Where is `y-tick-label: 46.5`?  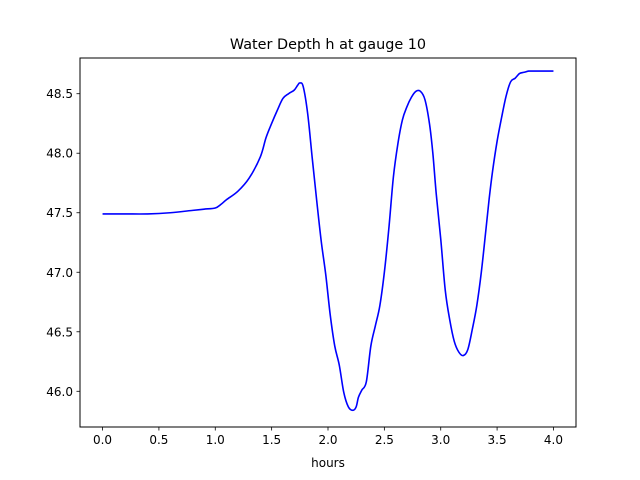 y-tick-label: 46.5 is located at coordinates (59, 332).